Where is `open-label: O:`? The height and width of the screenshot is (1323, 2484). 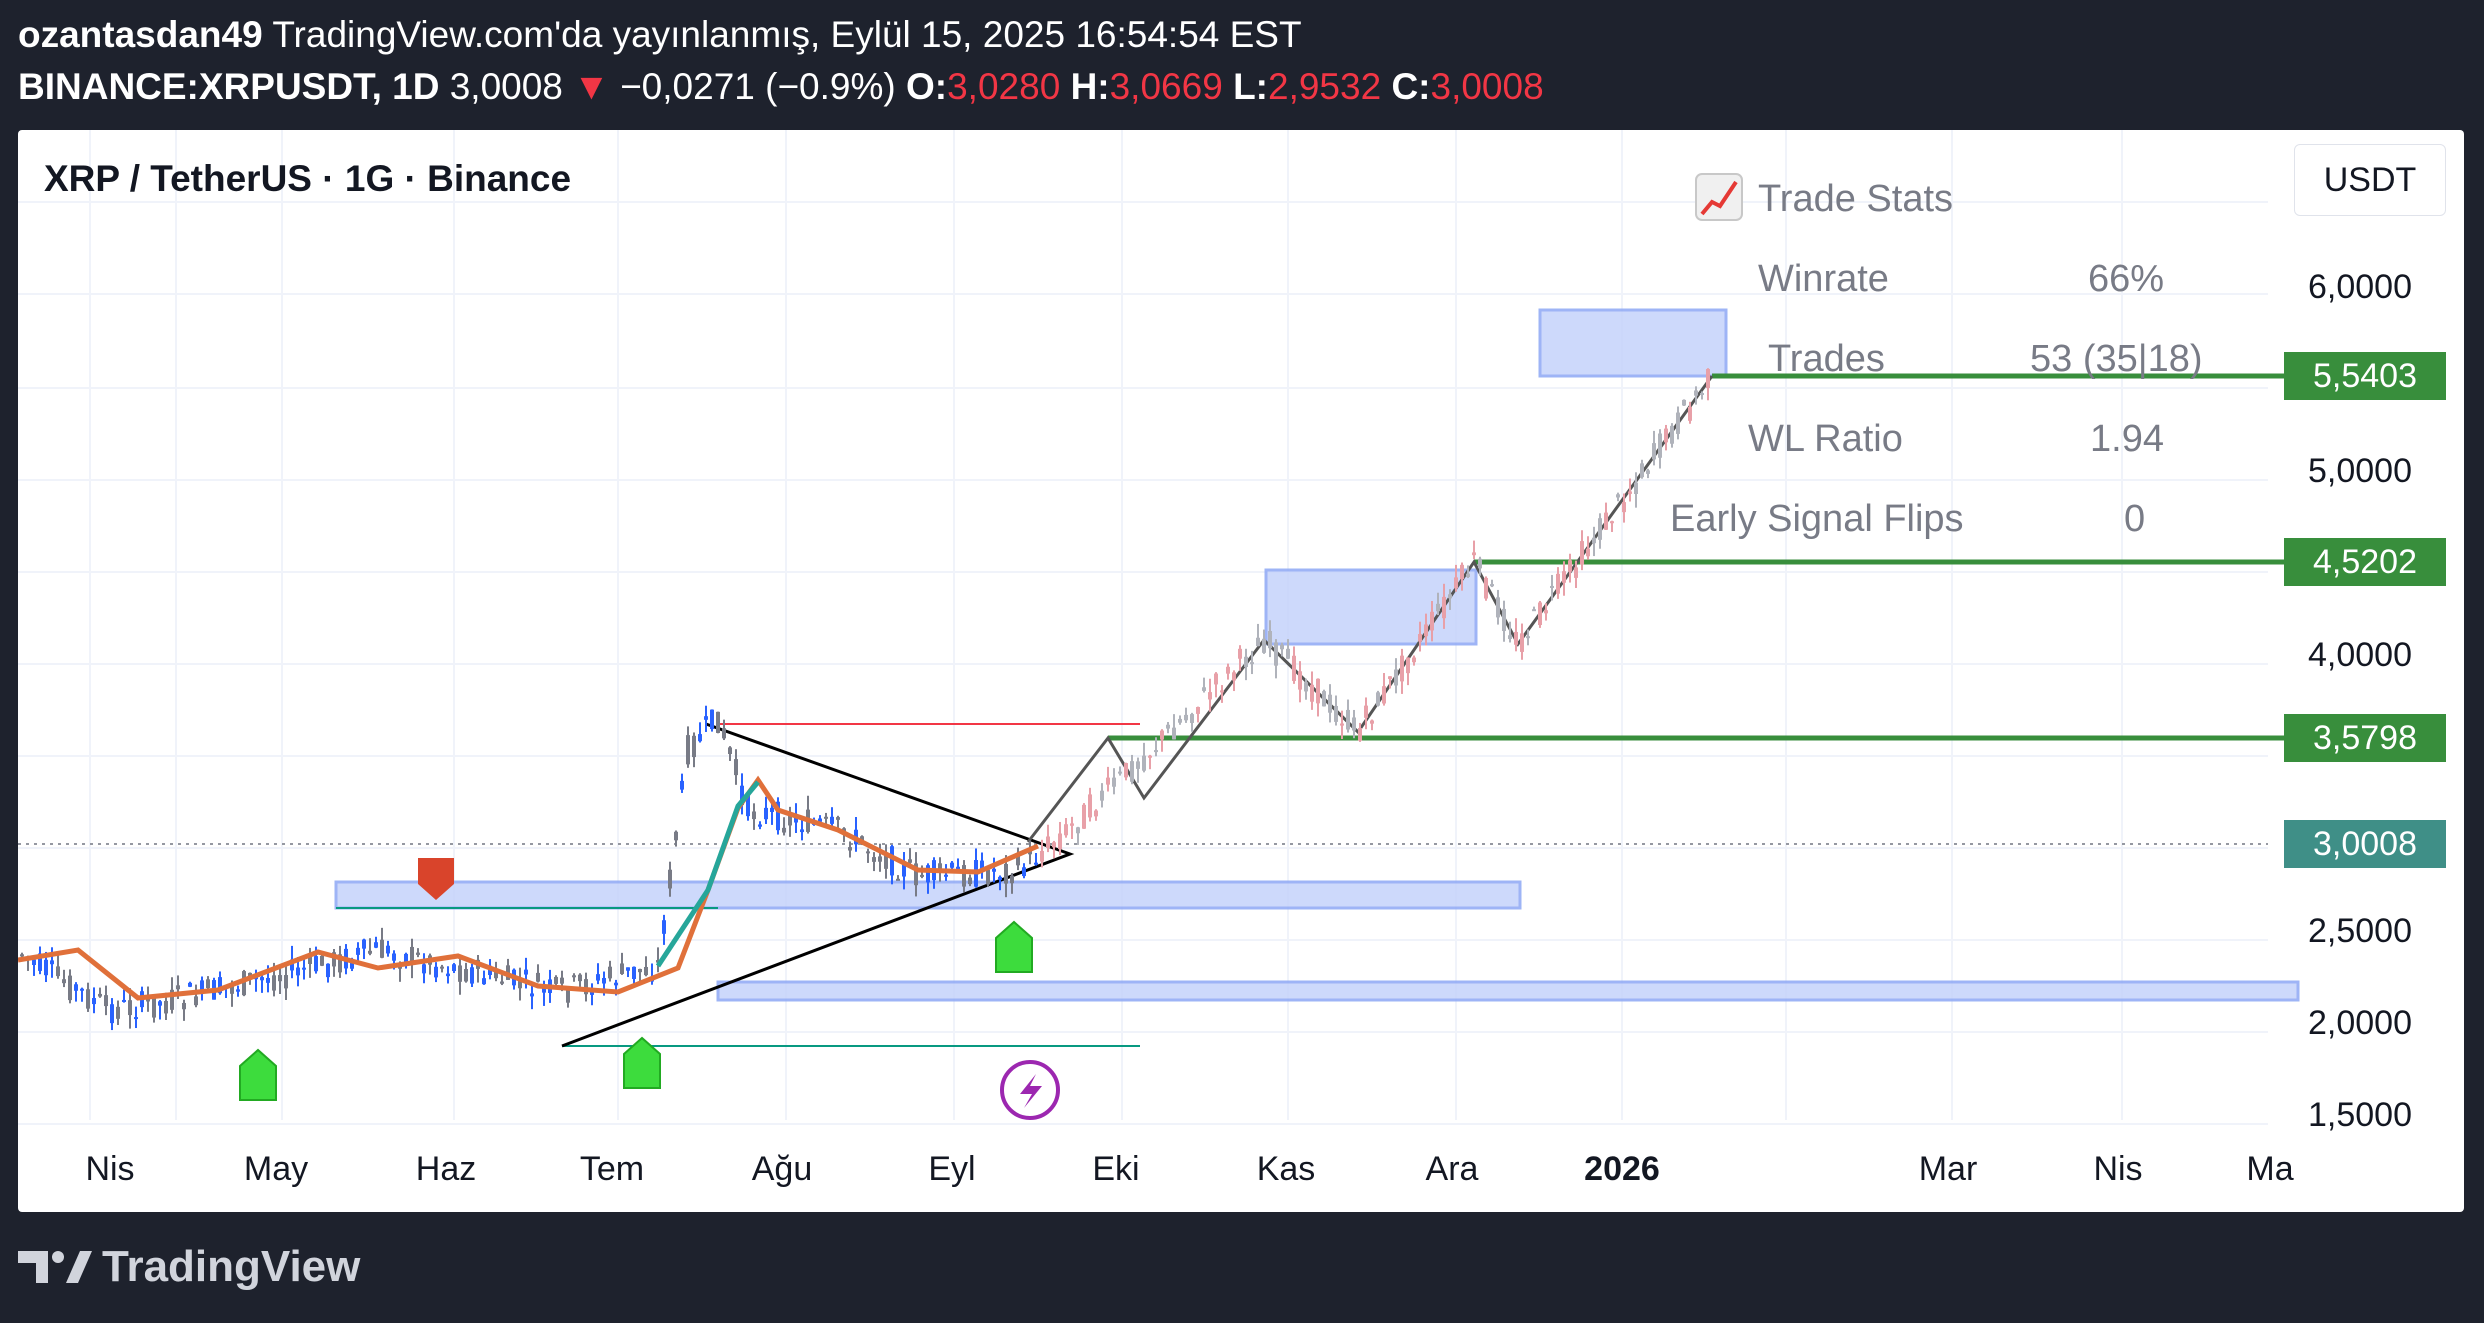 open-label: O: is located at coordinates (927, 86).